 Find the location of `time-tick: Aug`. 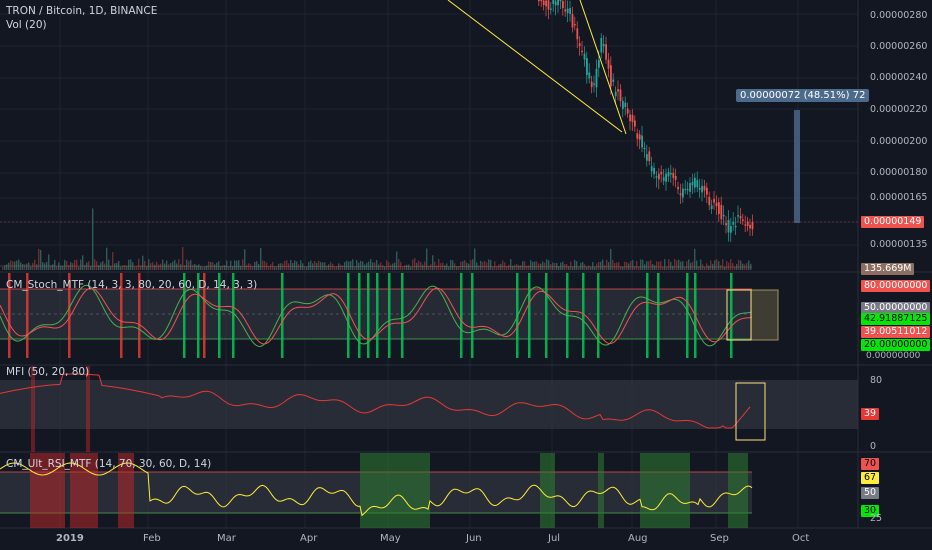

time-tick: Aug is located at coordinates (638, 538).